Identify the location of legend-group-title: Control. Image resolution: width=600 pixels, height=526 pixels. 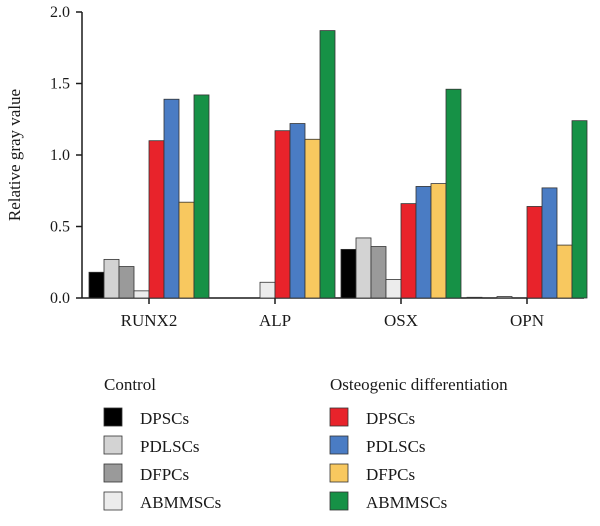
(130, 384).